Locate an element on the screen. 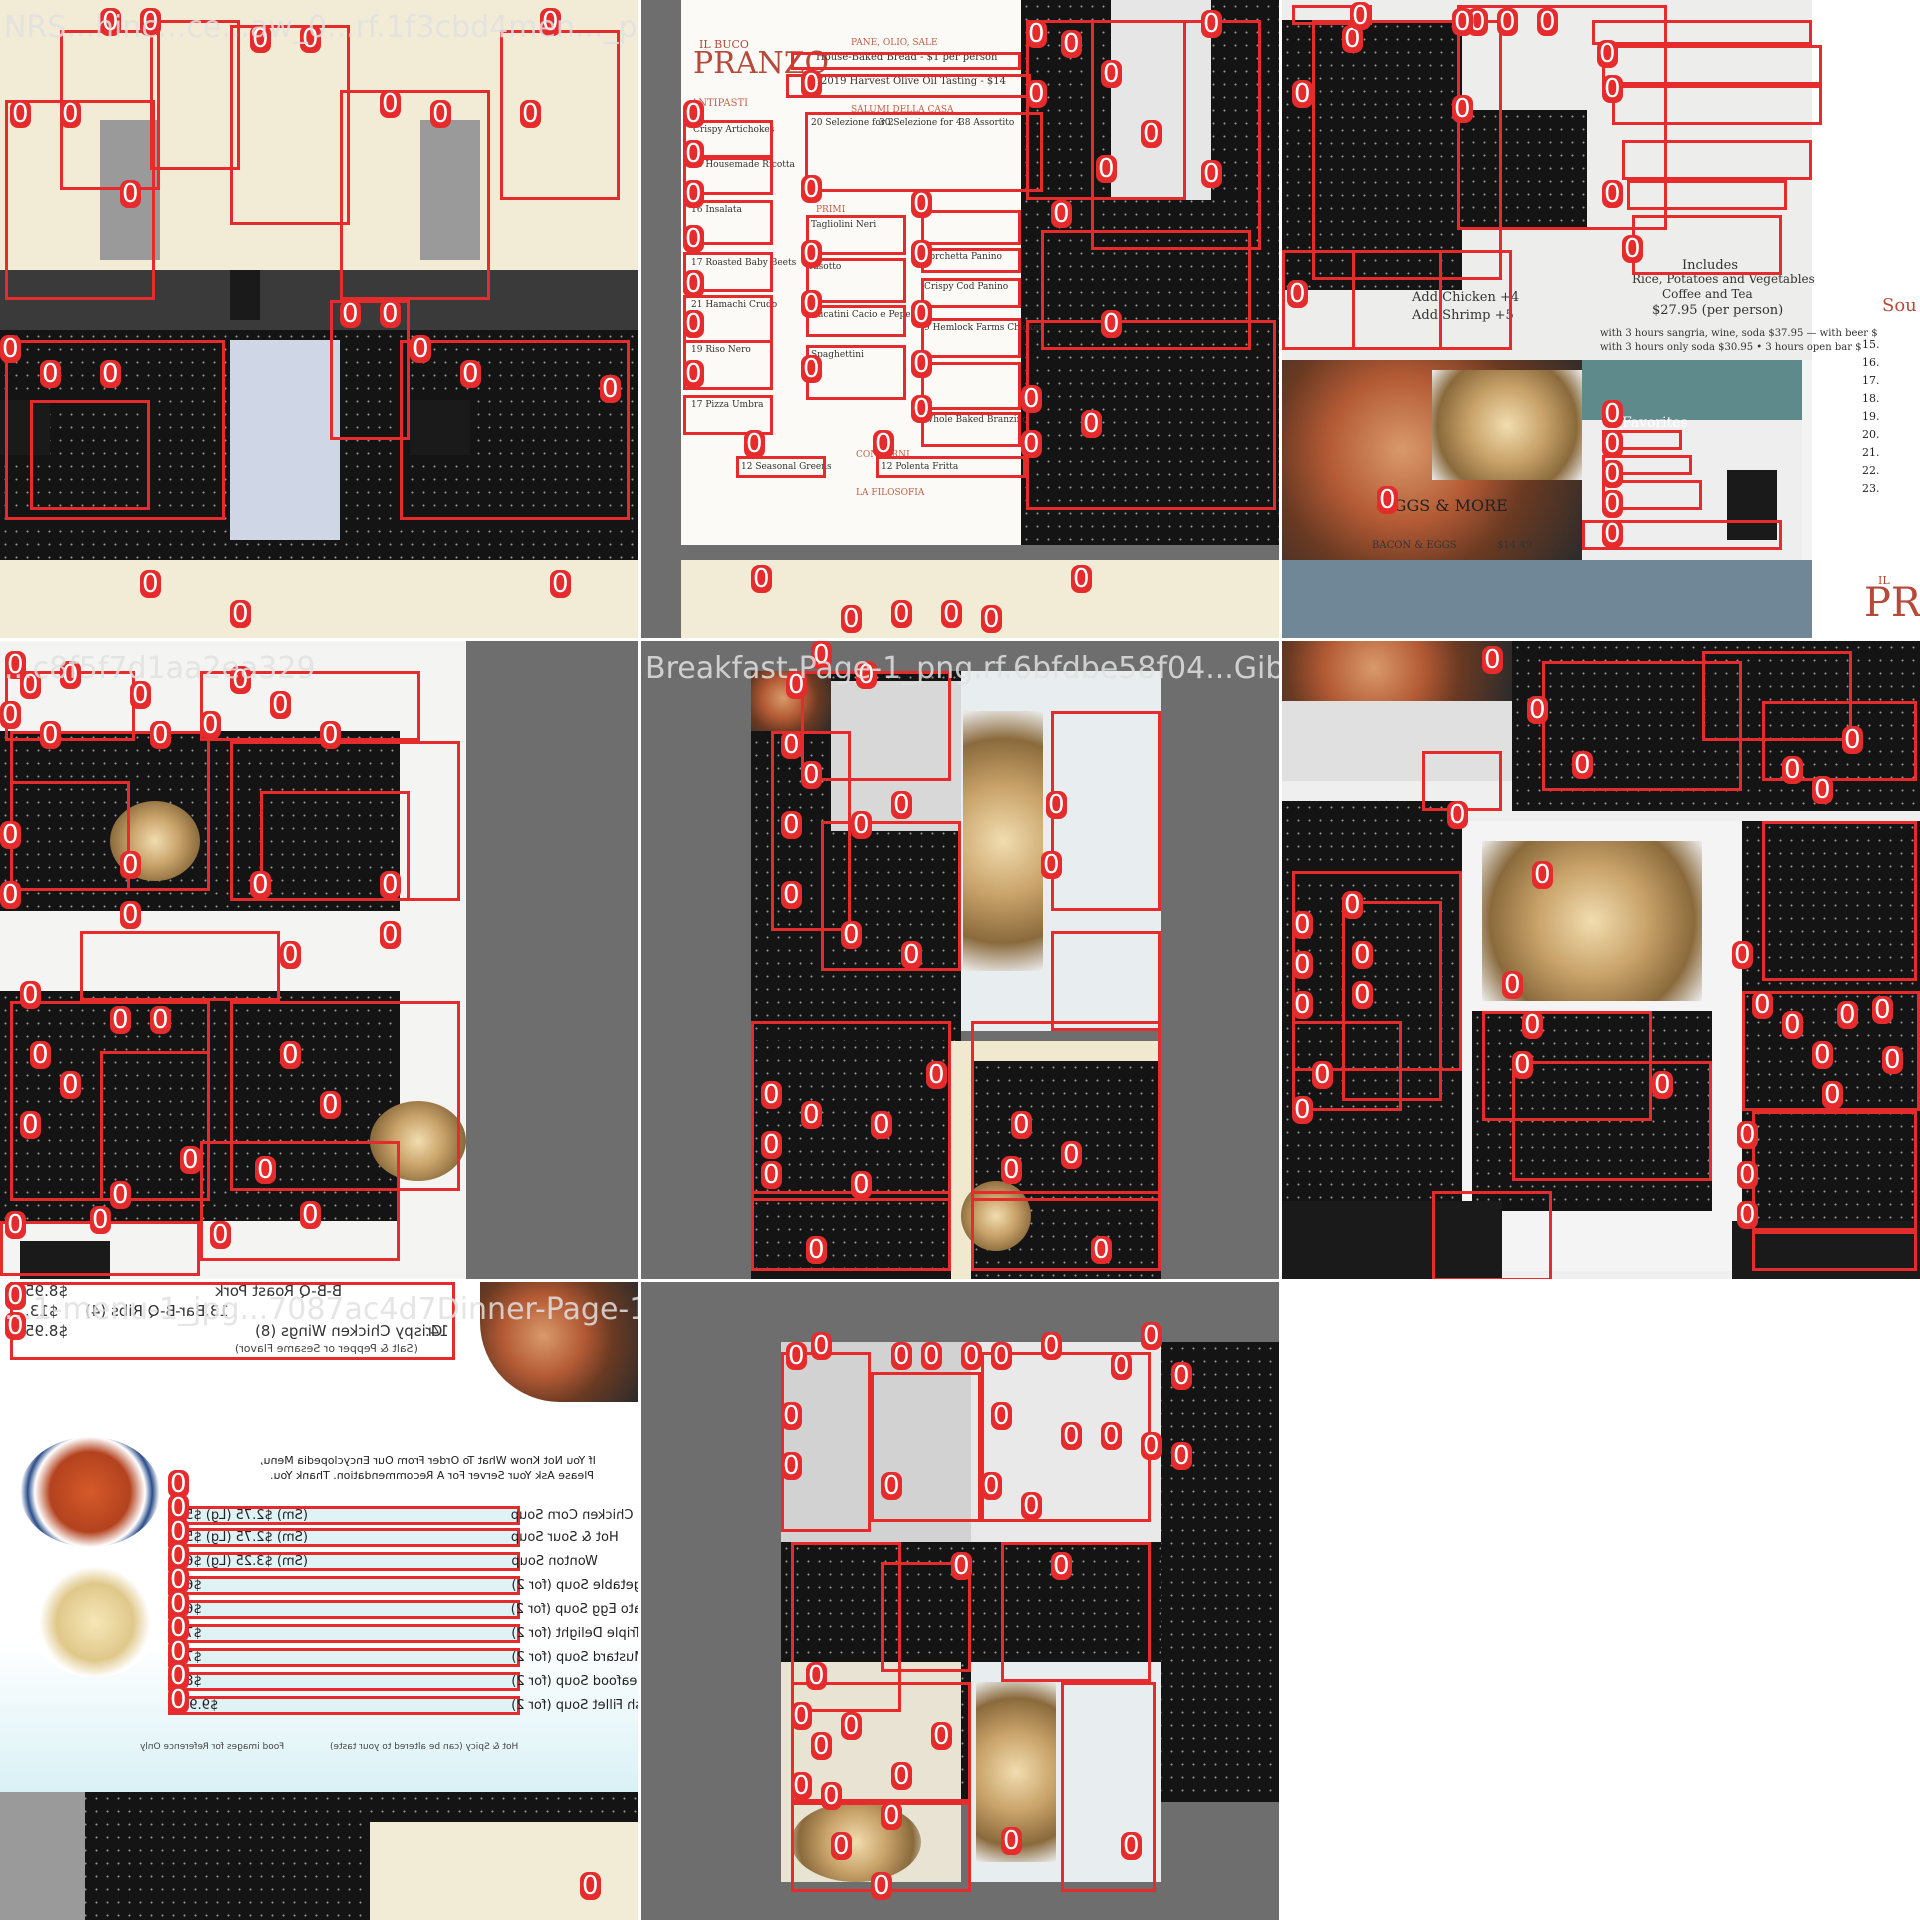 The width and height of the screenshot is (1920, 1920). soup-row: Fish Fillet Soup (for 2)$9.95 is located at coordinates (403, 1705).